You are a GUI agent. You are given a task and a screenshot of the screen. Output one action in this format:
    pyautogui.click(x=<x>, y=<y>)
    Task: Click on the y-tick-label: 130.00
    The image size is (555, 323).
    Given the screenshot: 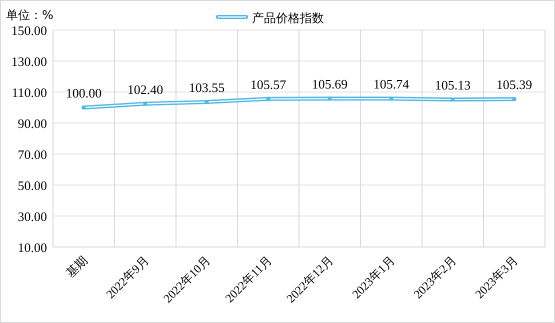 What is the action you would take?
    pyautogui.click(x=29, y=61)
    